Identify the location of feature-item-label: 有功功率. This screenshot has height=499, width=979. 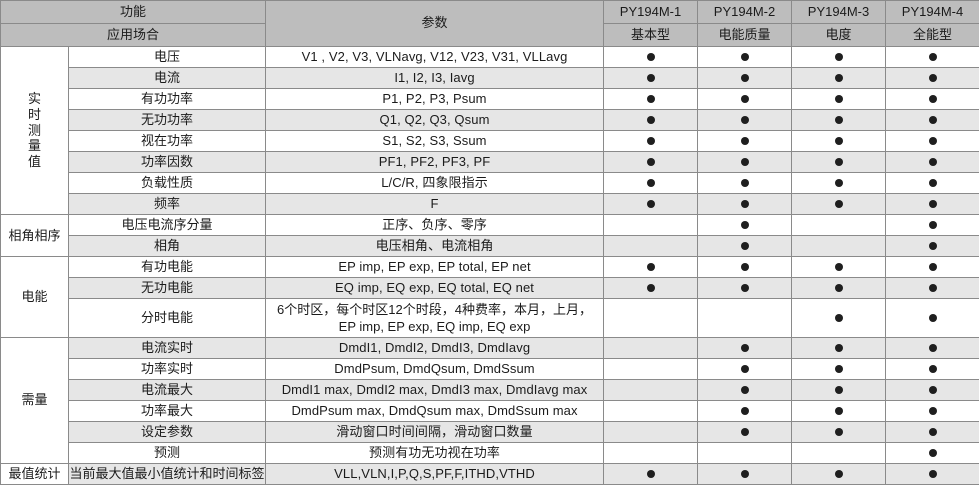
(167, 99).